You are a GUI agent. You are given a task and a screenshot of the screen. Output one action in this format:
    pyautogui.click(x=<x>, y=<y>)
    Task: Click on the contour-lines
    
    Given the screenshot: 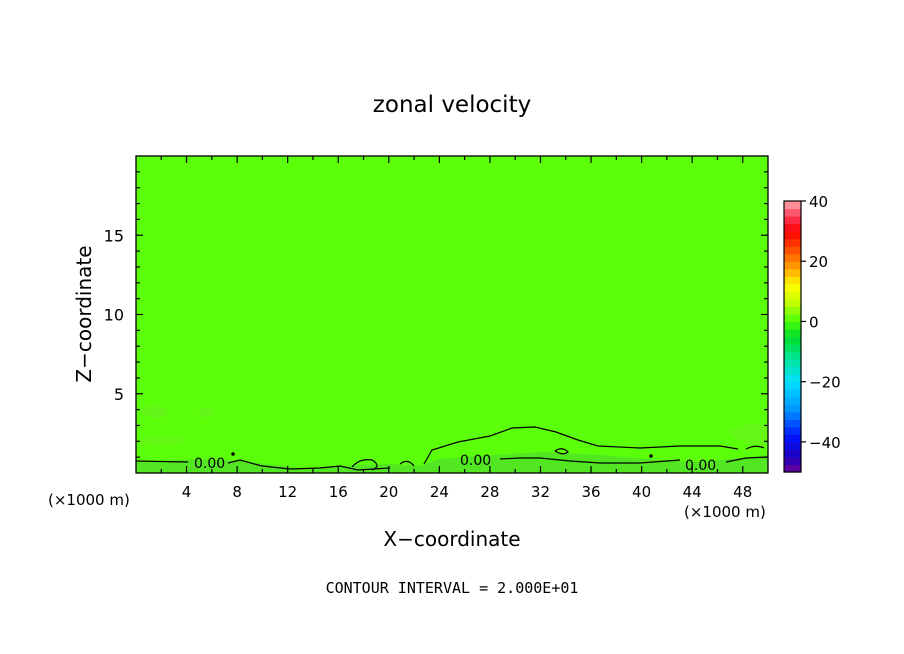 What is the action you would take?
    pyautogui.click(x=452, y=448)
    